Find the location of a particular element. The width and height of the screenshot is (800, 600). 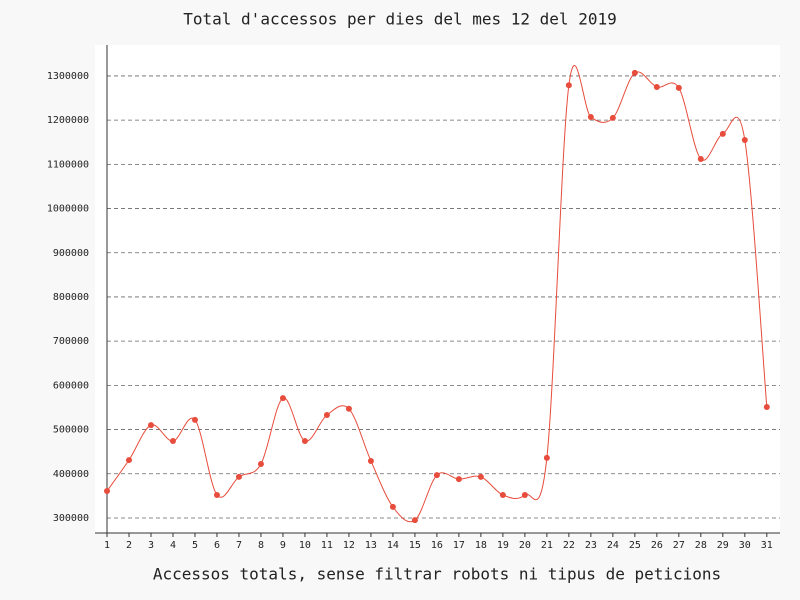

x-tick-label: 17 is located at coordinates (459, 545).